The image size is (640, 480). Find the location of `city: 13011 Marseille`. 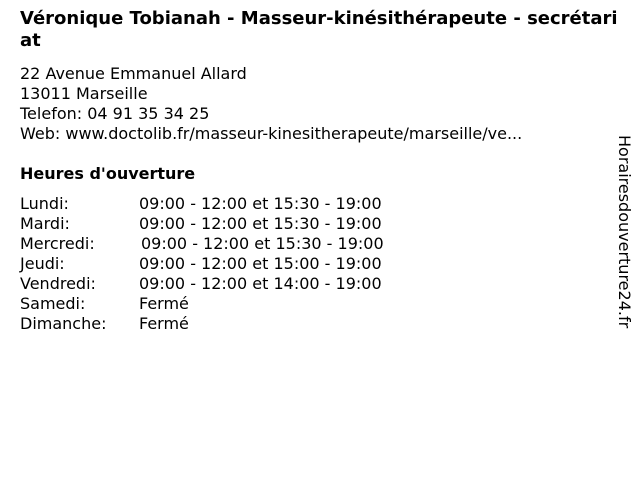

city: 13011 Marseille is located at coordinates (84, 93).